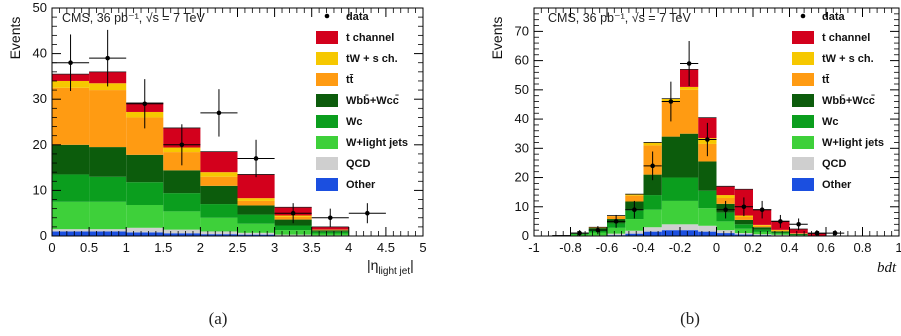  Describe the element at coordinates (361, 185) in the screenshot. I see `legend-label: Other` at that location.